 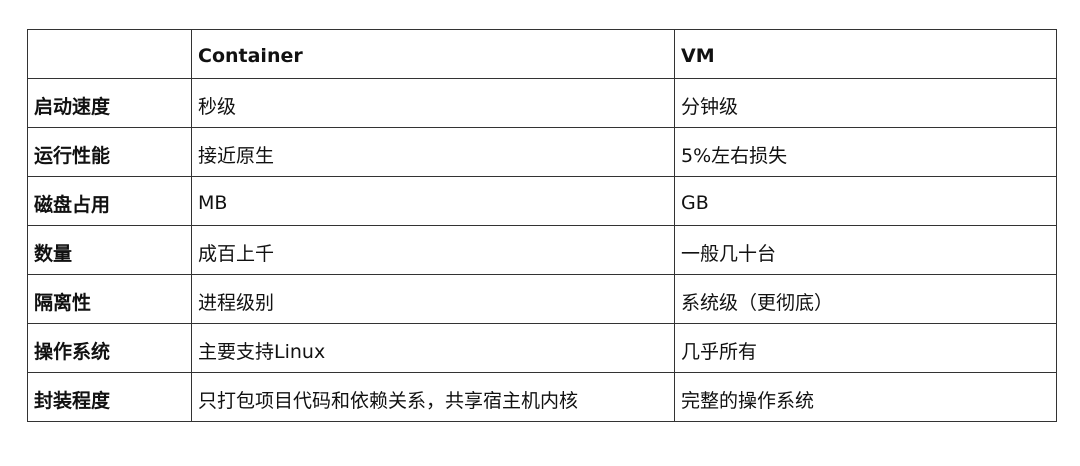 I want to click on container-value: 只打包项目代码和依赖关系，共享宿主机内核, so click(x=433, y=397).